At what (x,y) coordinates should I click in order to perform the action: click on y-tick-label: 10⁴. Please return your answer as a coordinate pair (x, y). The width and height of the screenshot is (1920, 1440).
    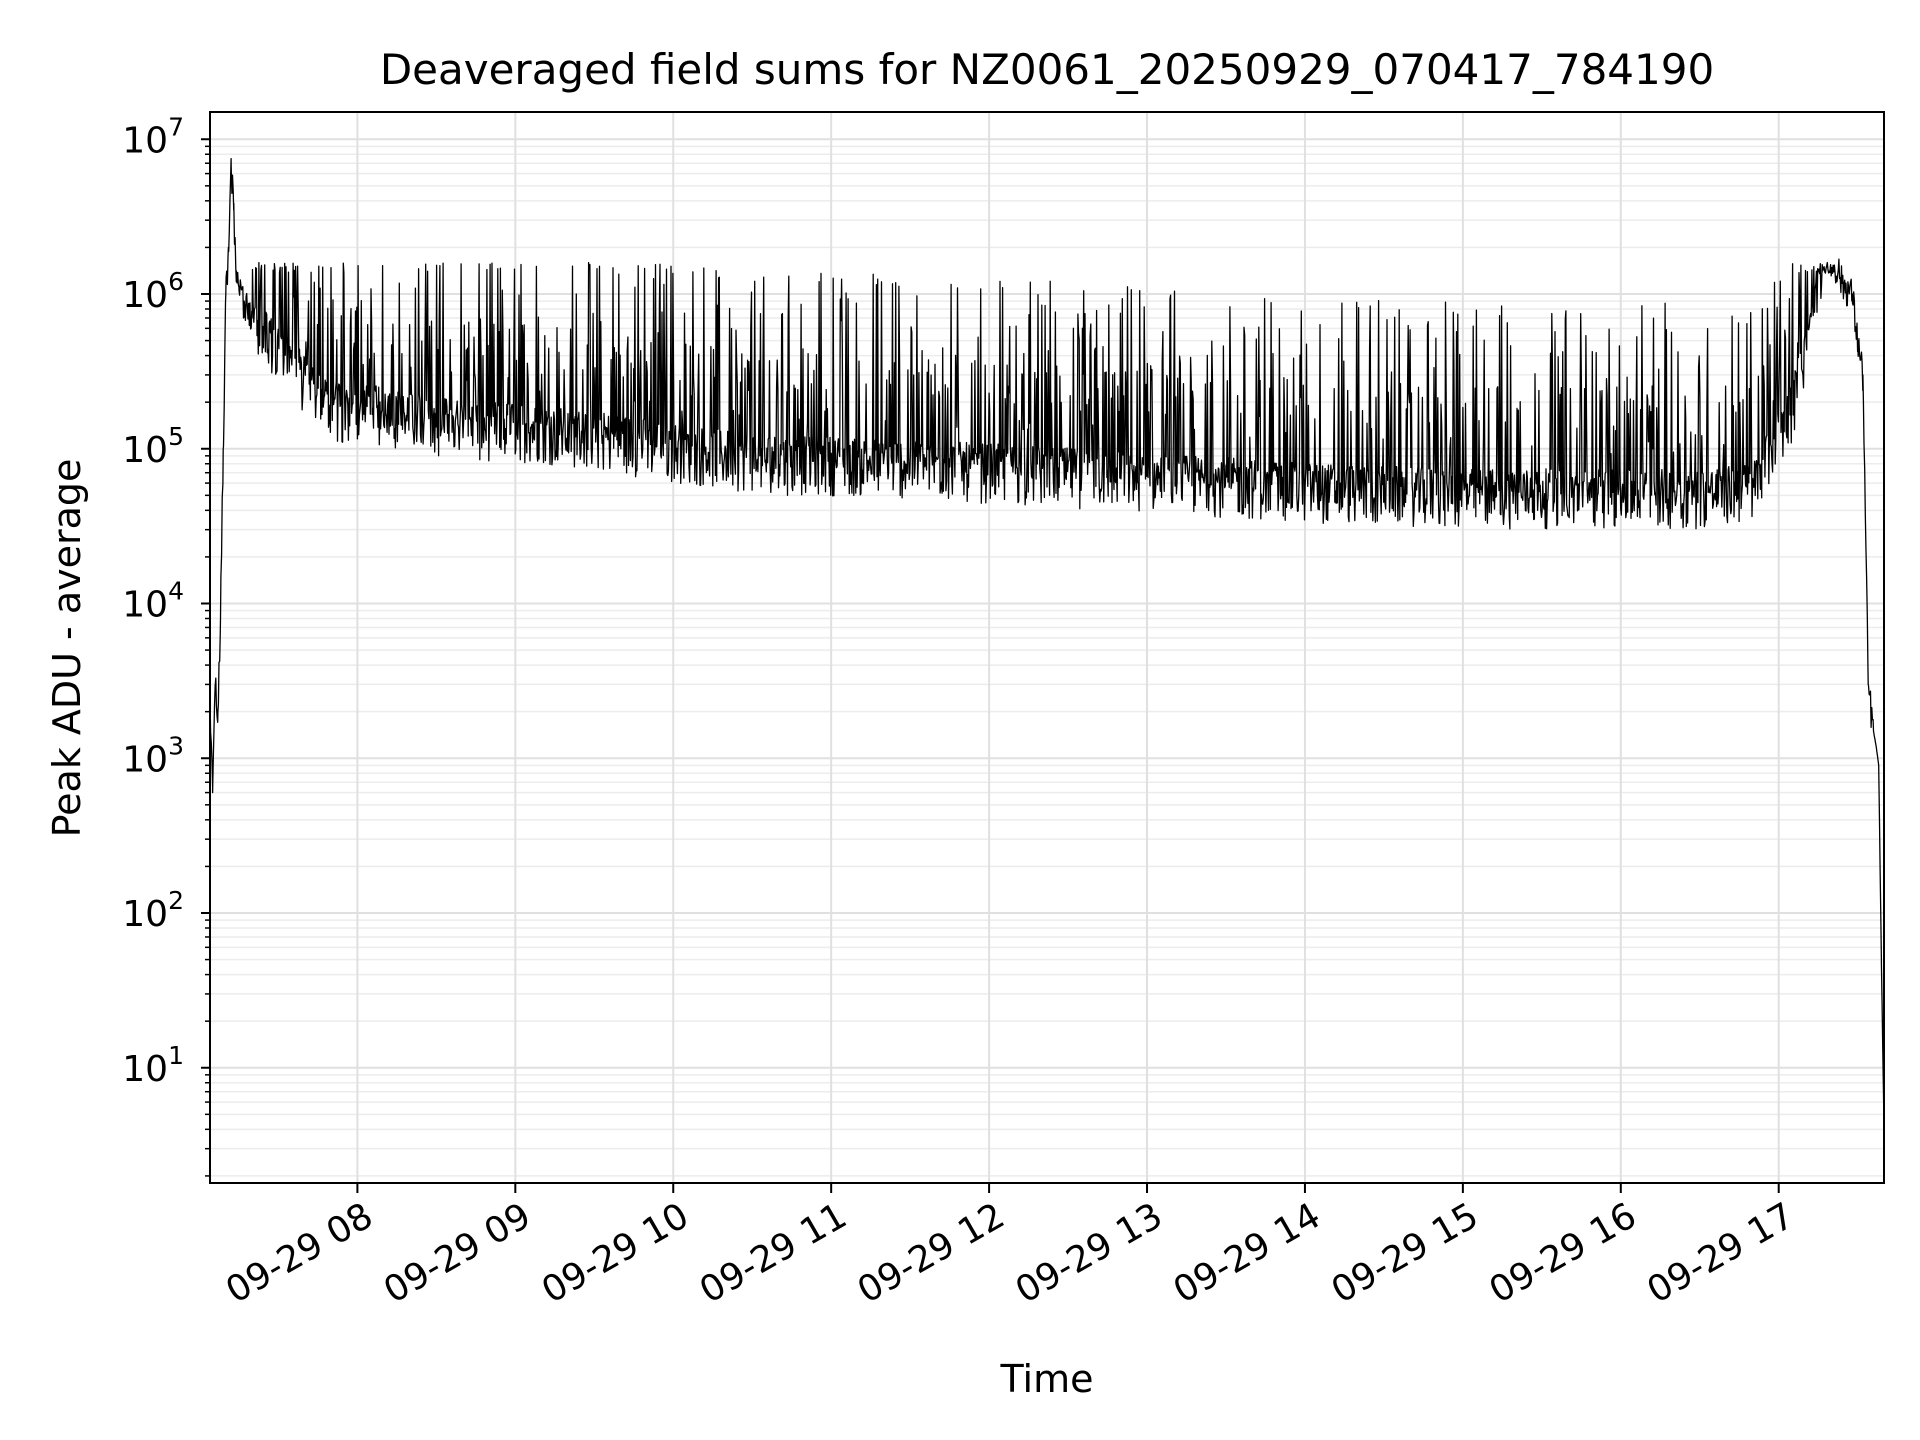
    Looking at the image, I should click on (153, 601).